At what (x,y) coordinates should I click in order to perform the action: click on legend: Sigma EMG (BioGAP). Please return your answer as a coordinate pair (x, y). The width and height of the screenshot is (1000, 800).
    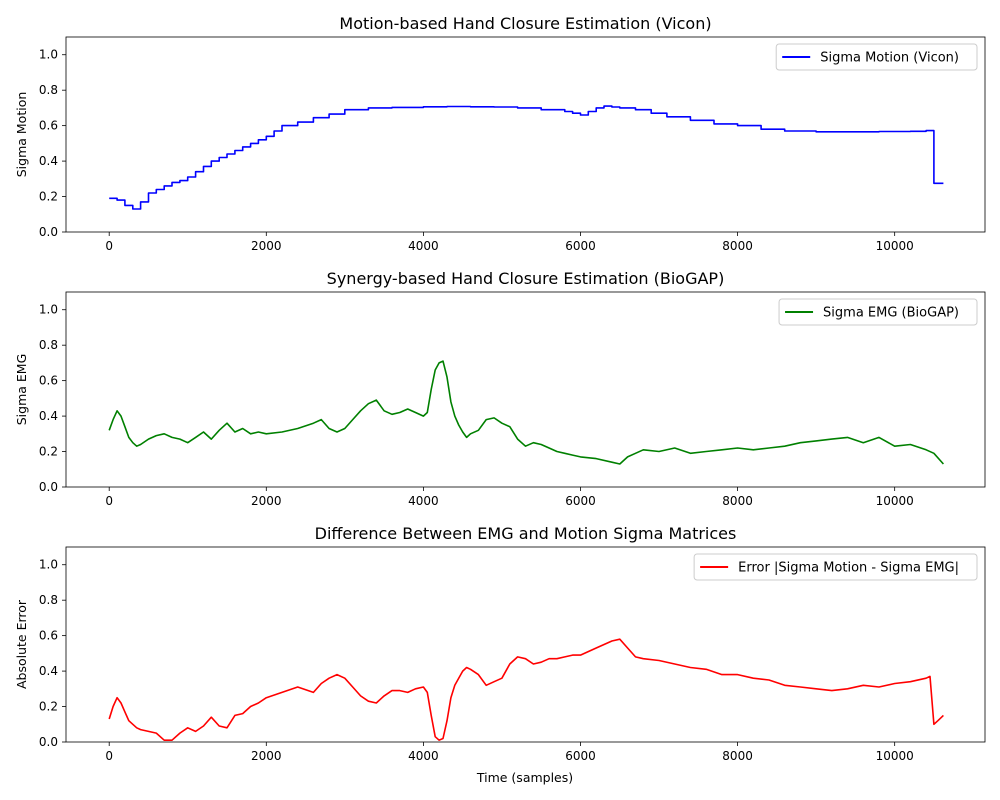
    Looking at the image, I should click on (878, 312).